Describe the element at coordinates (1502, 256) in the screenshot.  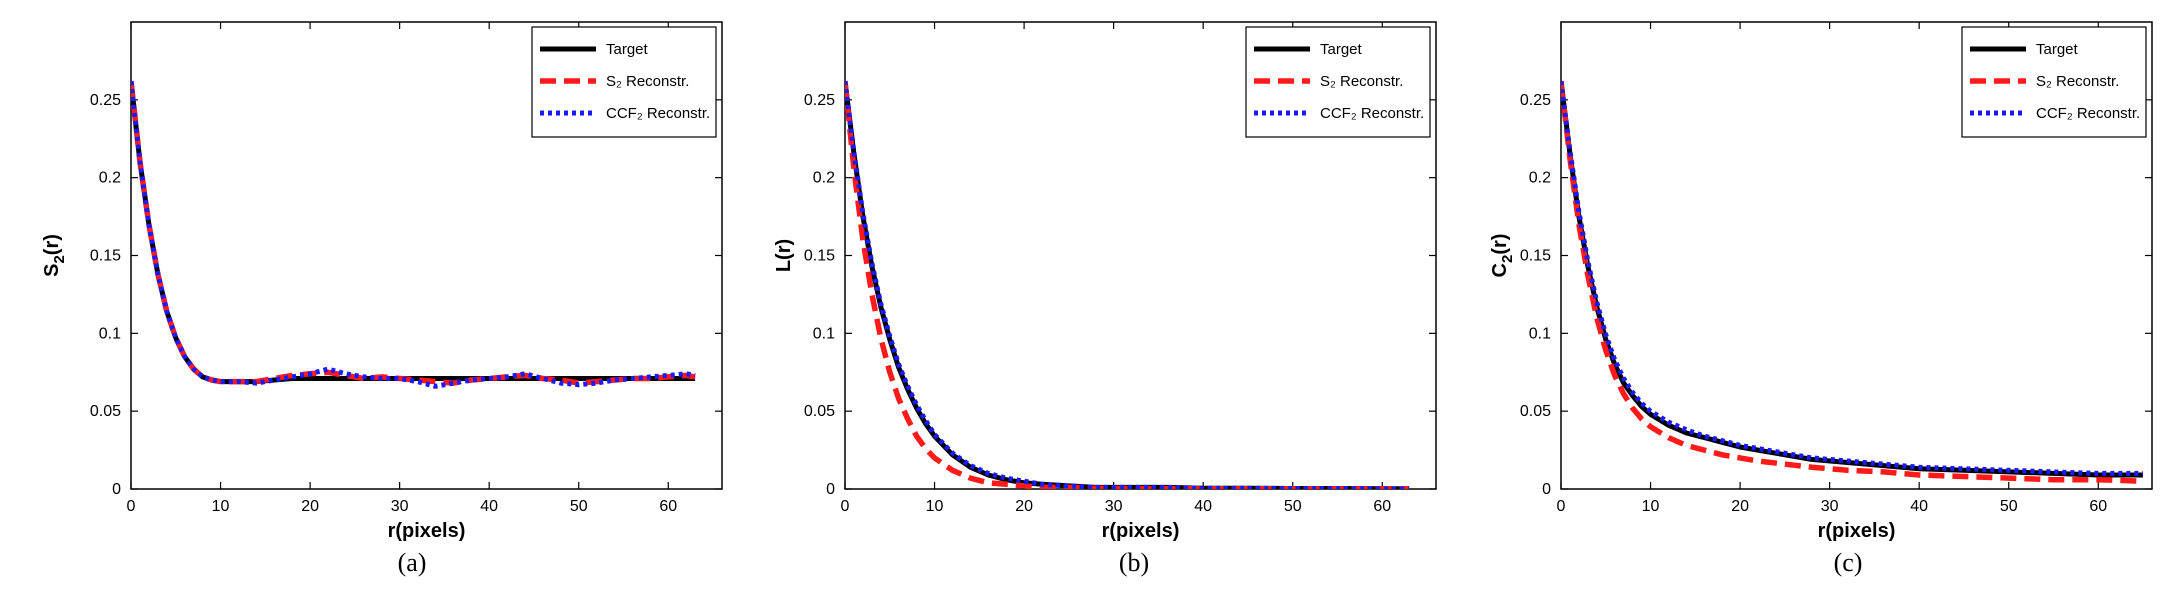
I see `y-axis-label: C2(r)` at that location.